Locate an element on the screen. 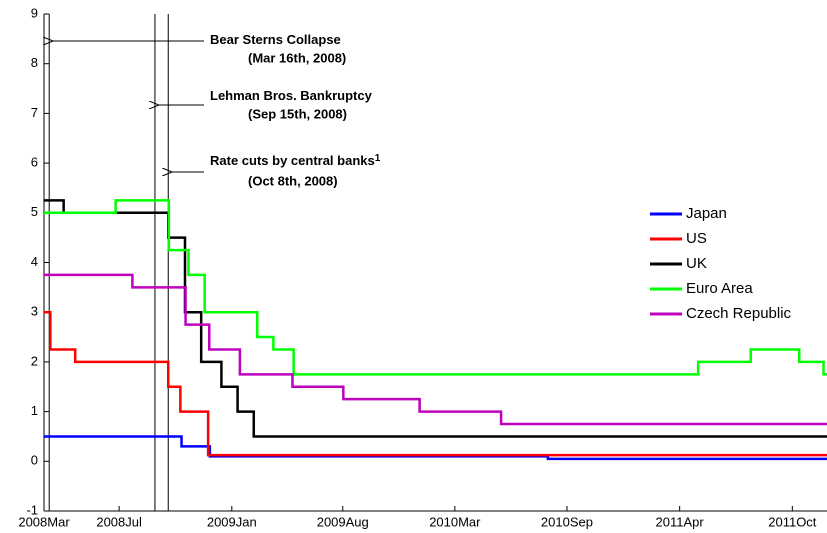 This screenshot has height=533, width=827. y-tick-label: 7 is located at coordinates (34, 112).